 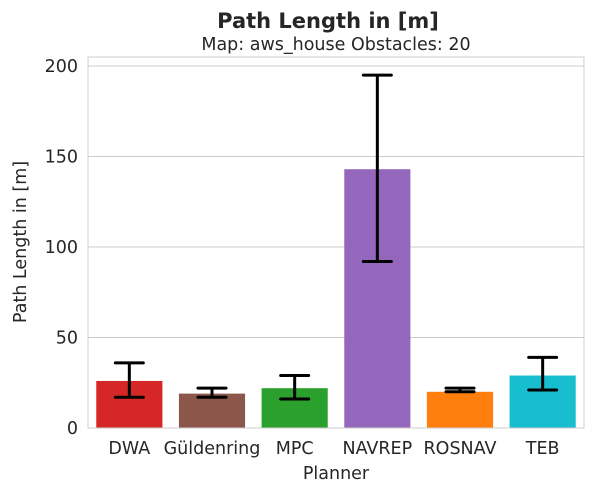 I want to click on chart-title: Path Length in [m], so click(x=328, y=21).